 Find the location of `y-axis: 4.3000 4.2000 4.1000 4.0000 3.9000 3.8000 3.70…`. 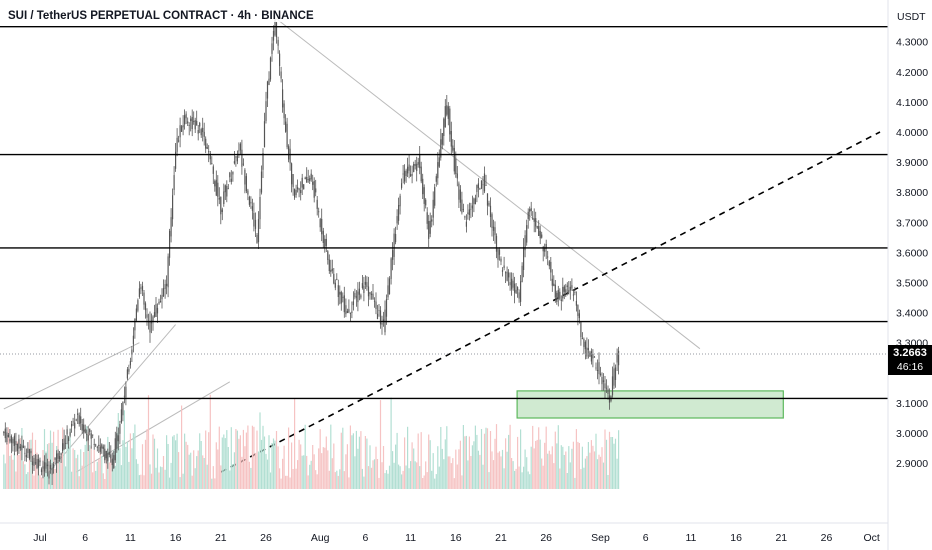

y-axis: 4.3000 4.2000 4.1000 4.0000 3.9000 3.8000 3.70… is located at coordinates (912, 253).